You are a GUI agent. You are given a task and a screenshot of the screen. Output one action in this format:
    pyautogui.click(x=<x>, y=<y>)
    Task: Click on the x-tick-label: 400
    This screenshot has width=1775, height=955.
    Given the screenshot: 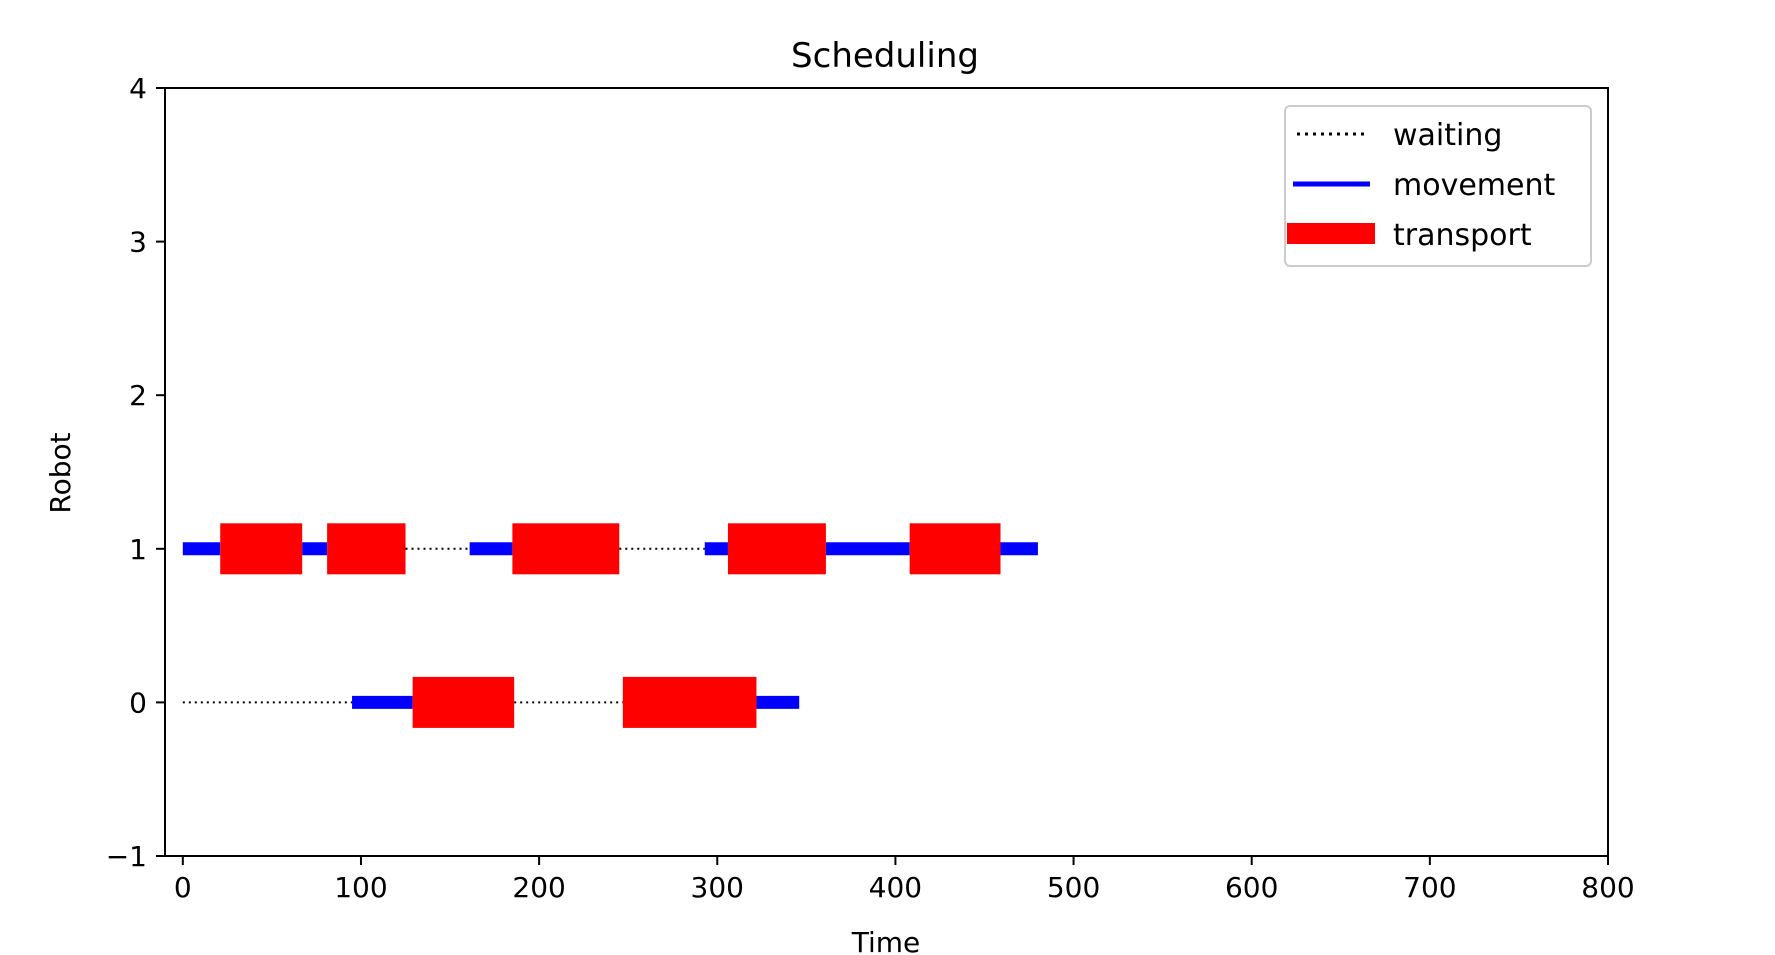 What is the action you would take?
    pyautogui.click(x=895, y=887)
    